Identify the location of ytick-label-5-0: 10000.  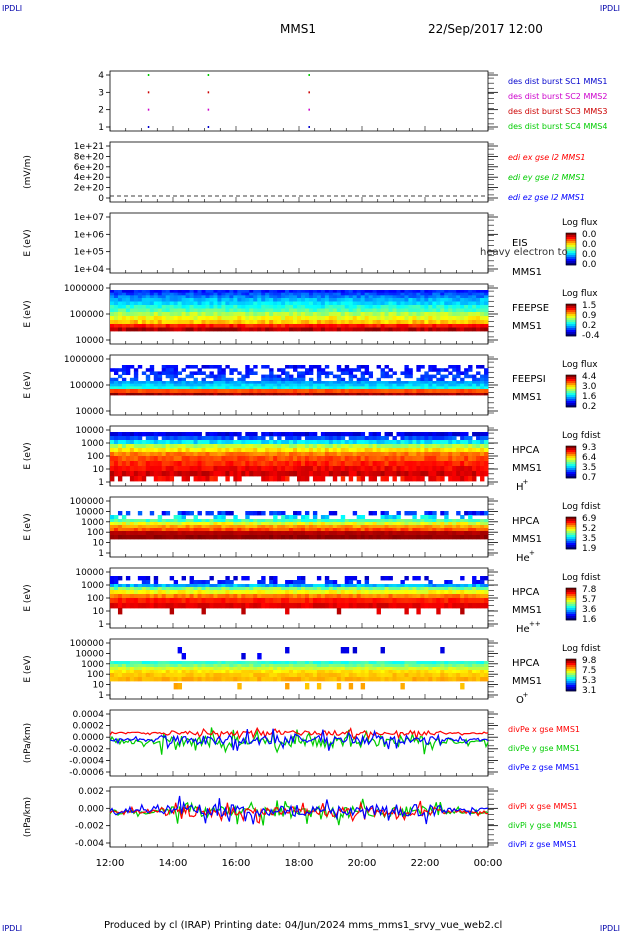
(89, 431).